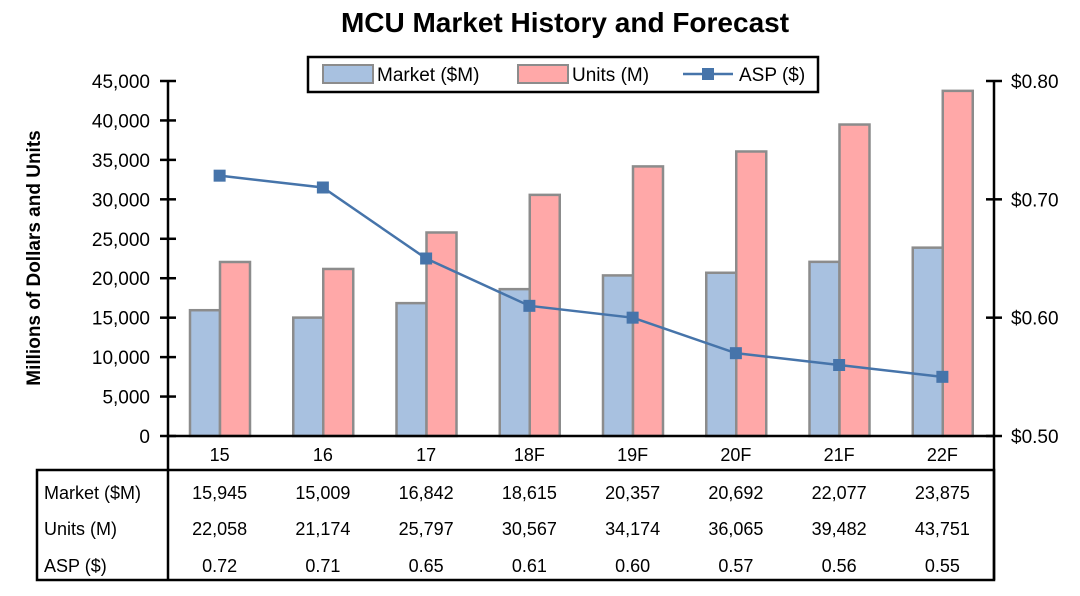 This screenshot has height=596, width=1080. Describe the element at coordinates (121, 121) in the screenshot. I see `y-tick-label: 40,000` at that location.